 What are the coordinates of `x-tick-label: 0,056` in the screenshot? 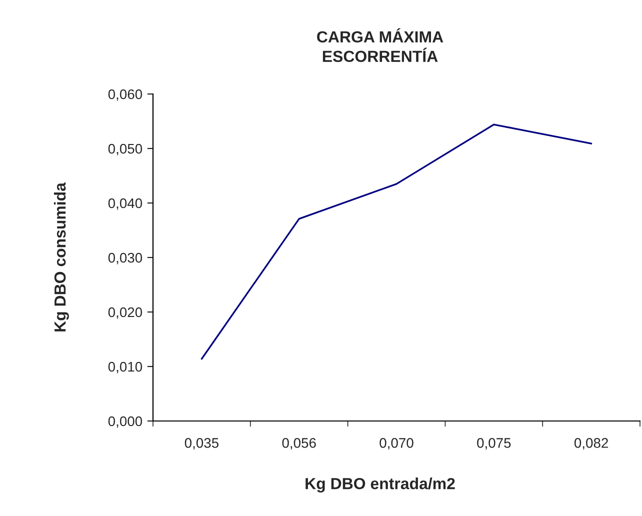 It's located at (299, 444).